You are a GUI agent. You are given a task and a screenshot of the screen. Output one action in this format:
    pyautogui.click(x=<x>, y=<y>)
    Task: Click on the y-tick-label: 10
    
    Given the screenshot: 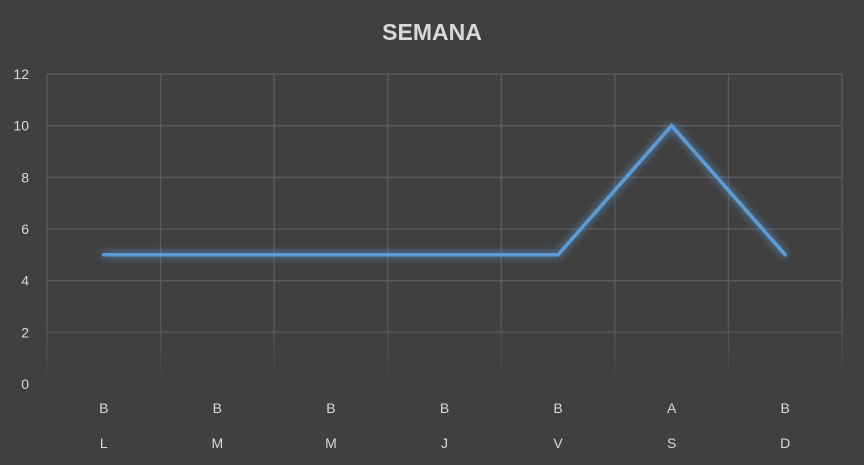 What is the action you would take?
    pyautogui.click(x=21, y=126)
    